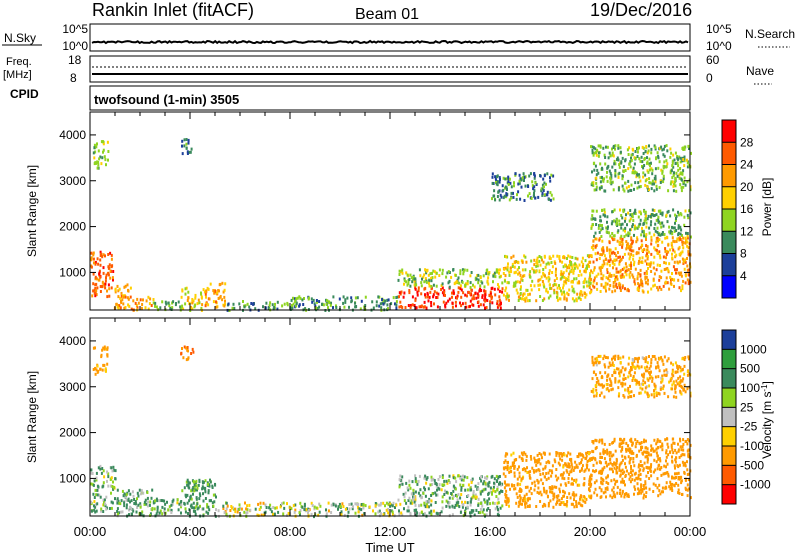  I want to click on freq-tick-bottom: 8, so click(73, 78).